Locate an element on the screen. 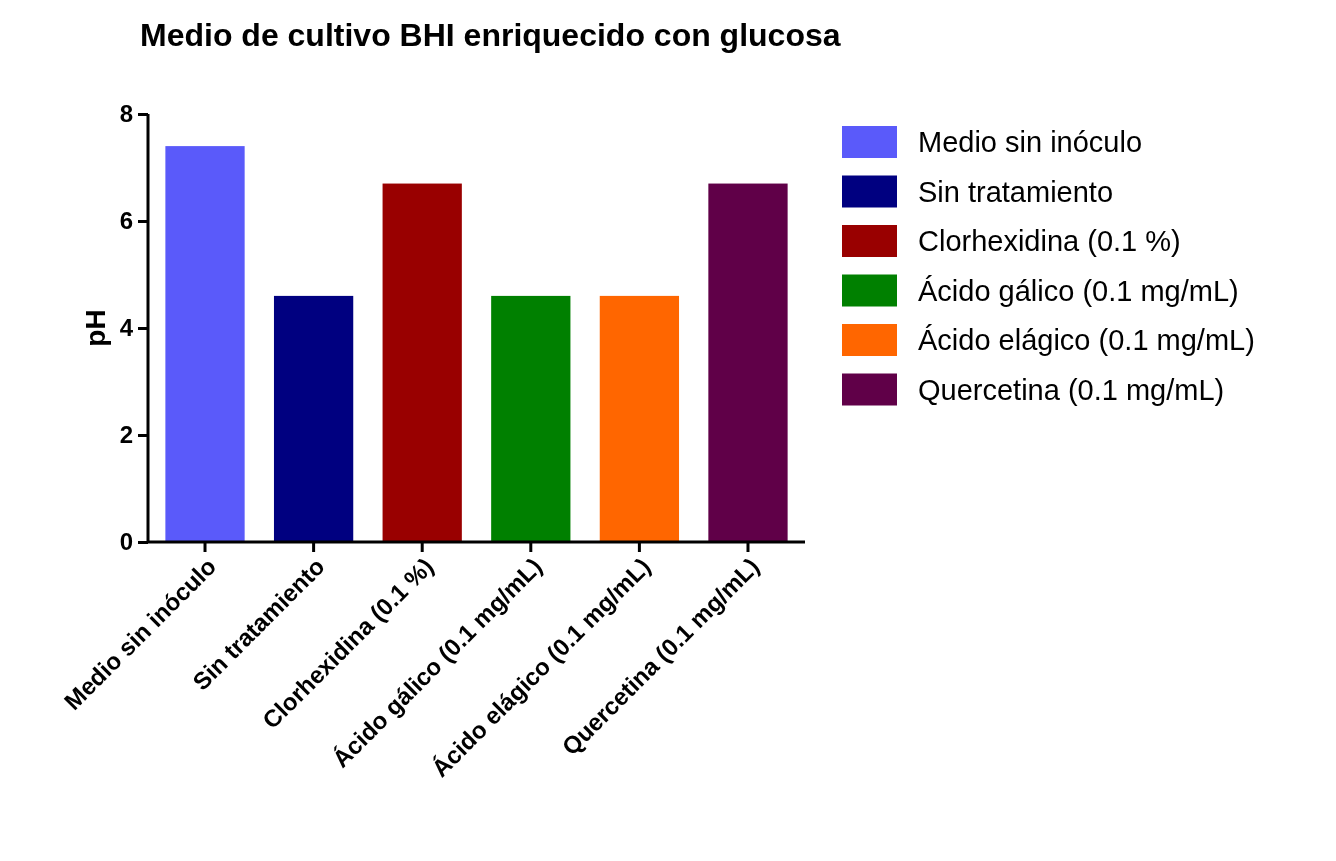 This screenshot has height=861, width=1336. legend-label: Sin tratamiento is located at coordinates (1016, 191).